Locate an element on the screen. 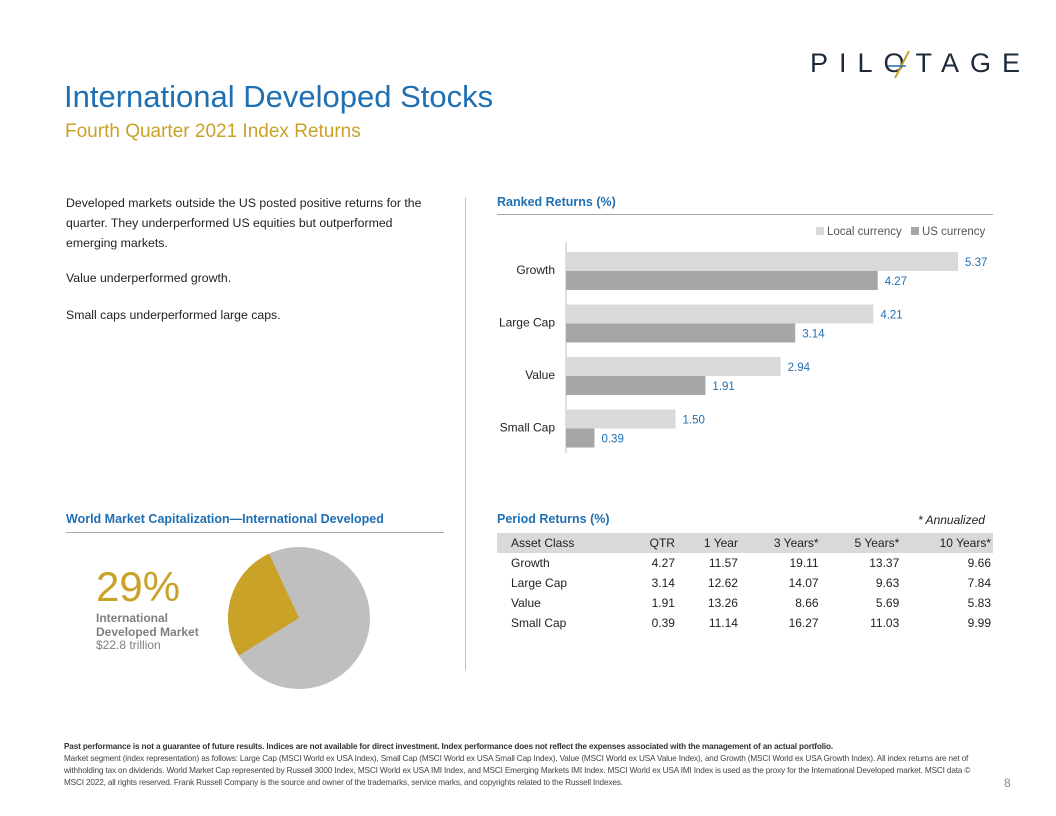 The height and width of the screenshot is (816, 1056). table-cell: 19.11 is located at coordinates (804, 563).